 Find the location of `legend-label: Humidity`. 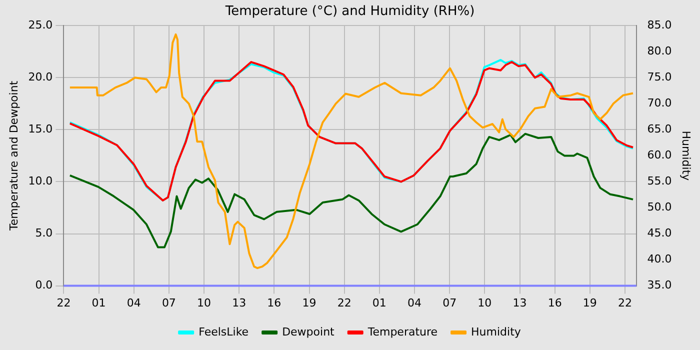

legend-label: Humidity is located at coordinates (496, 331).